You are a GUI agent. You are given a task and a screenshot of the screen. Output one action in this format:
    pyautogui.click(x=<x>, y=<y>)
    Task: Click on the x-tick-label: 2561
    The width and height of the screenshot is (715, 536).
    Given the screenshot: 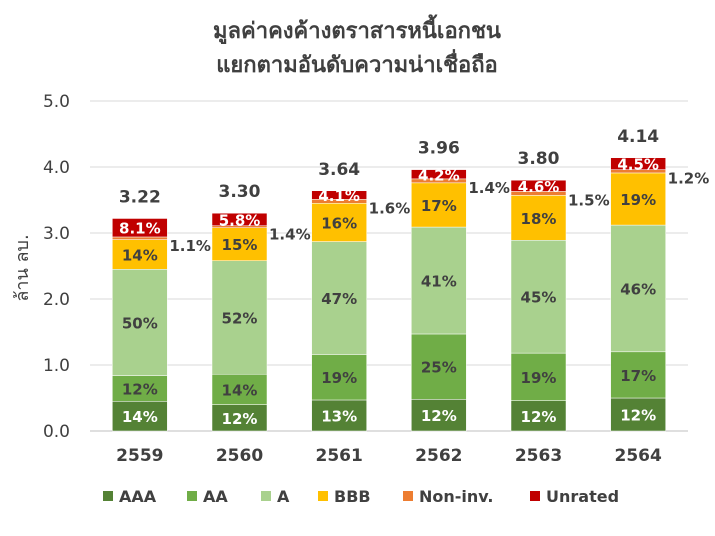 What is the action you would take?
    pyautogui.click(x=339, y=456)
    